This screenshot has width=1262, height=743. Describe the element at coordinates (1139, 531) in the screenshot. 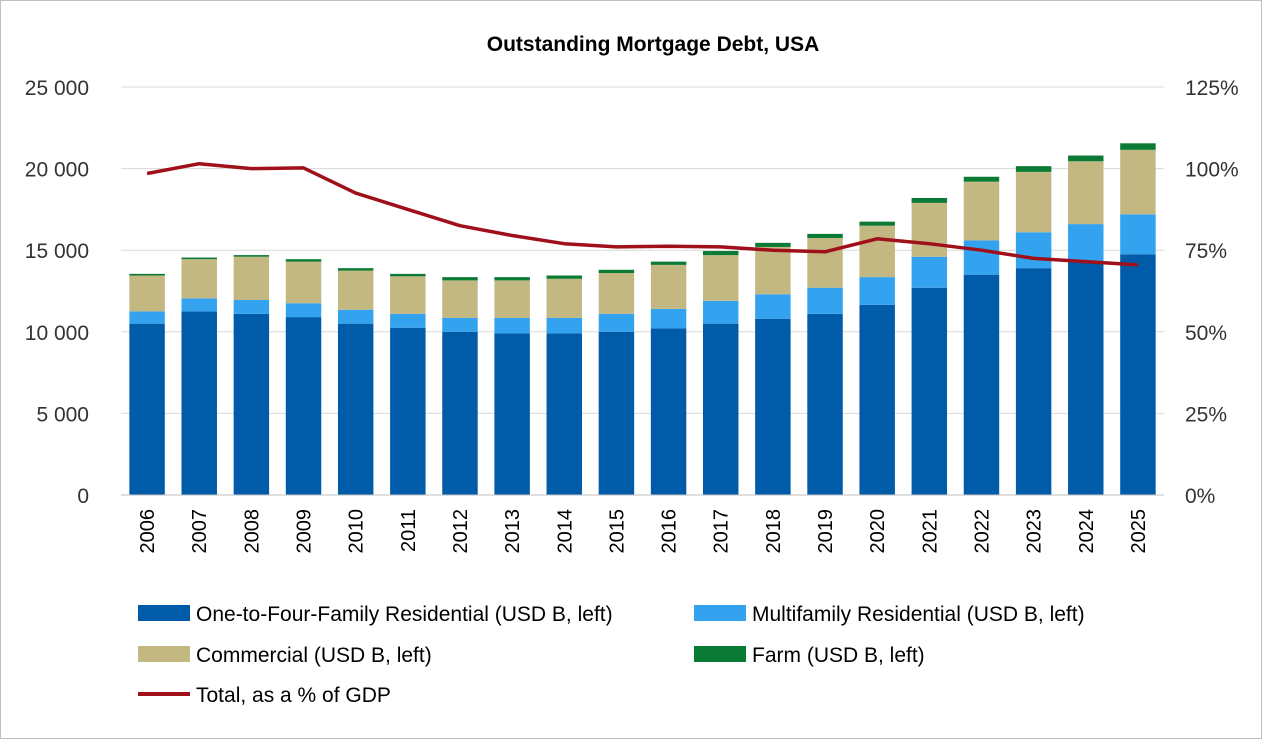

I see `x-tick-label: 2025` at that location.